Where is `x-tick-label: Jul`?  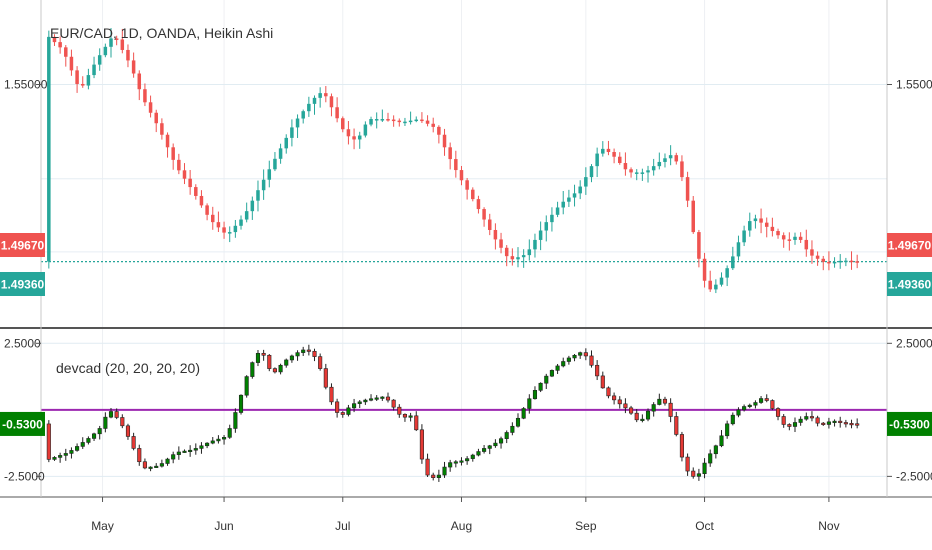 x-tick-label: Jul is located at coordinates (342, 526).